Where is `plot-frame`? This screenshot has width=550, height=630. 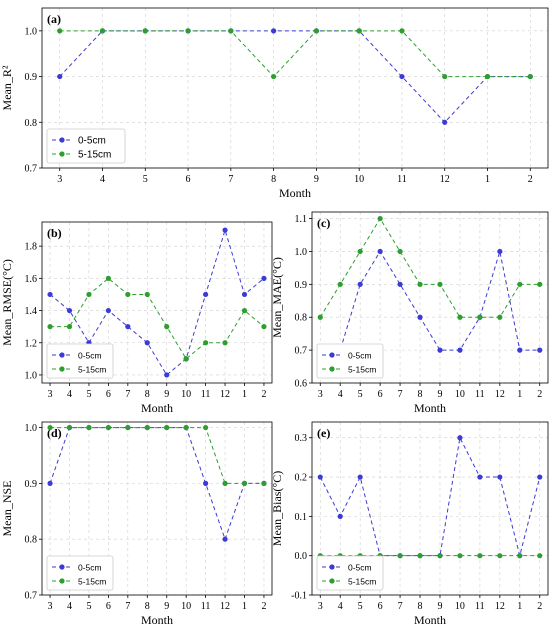 plot-frame is located at coordinates (157, 302).